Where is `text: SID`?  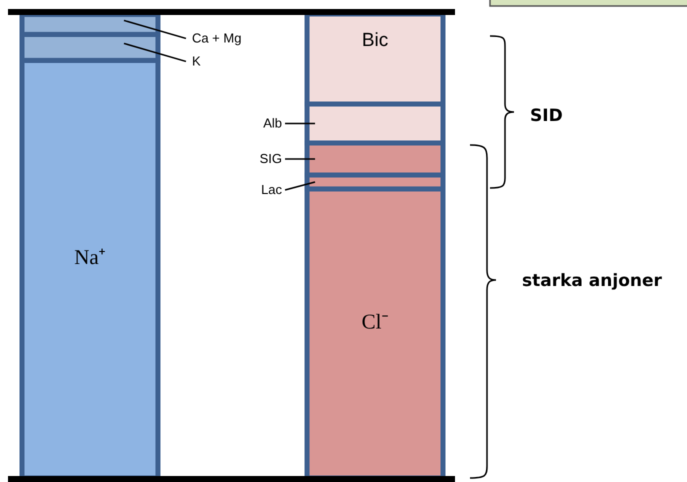
text: SID is located at coordinates (546, 116).